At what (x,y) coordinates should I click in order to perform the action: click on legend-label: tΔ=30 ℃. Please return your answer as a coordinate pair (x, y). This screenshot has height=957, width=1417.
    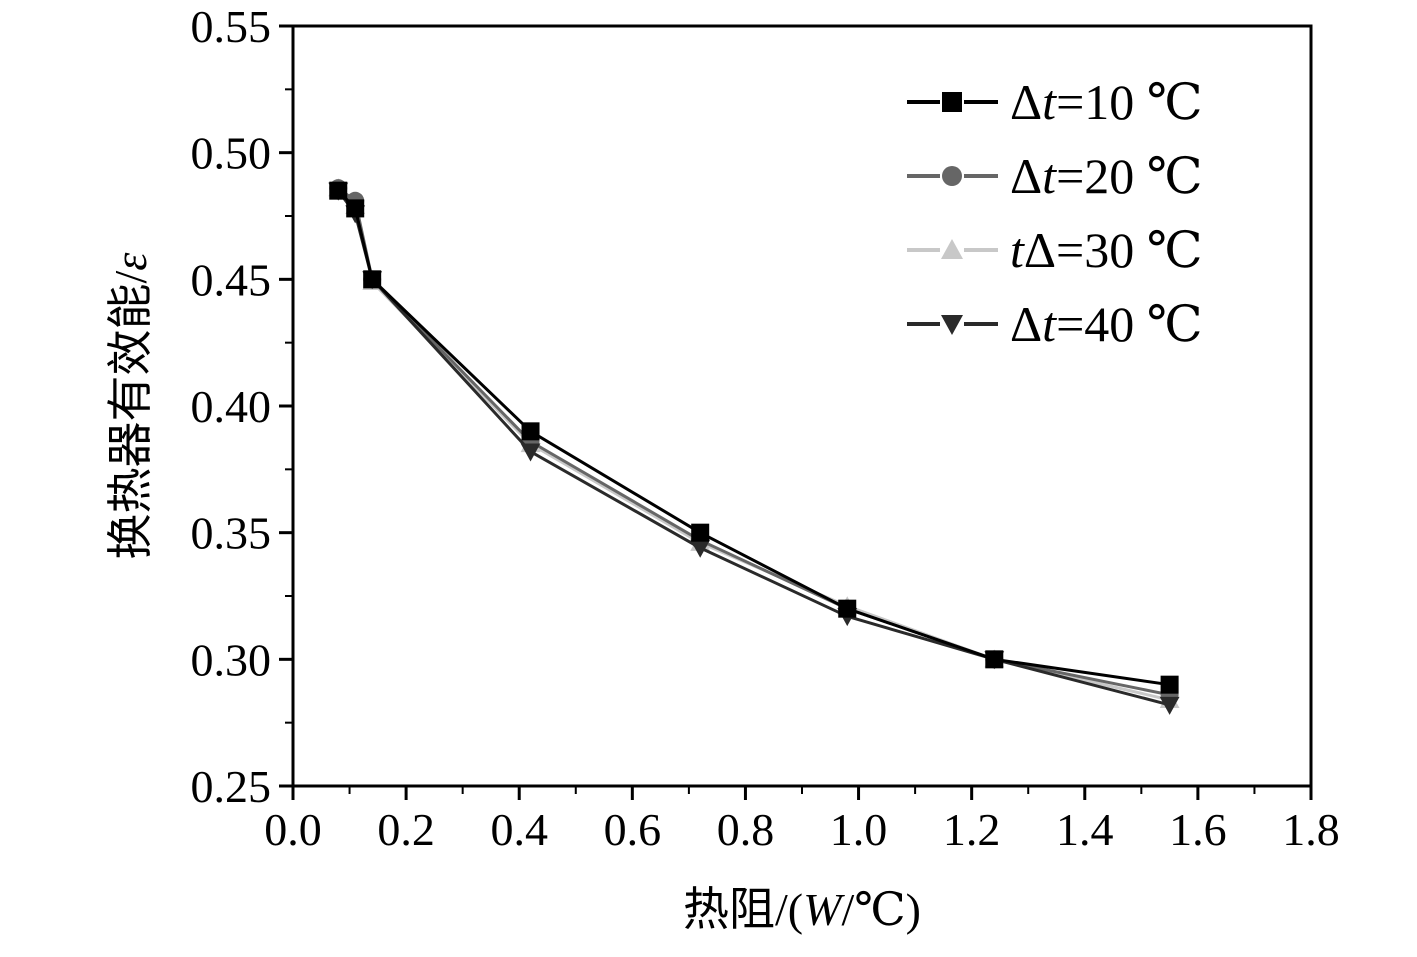
    Looking at the image, I should click on (1106, 250).